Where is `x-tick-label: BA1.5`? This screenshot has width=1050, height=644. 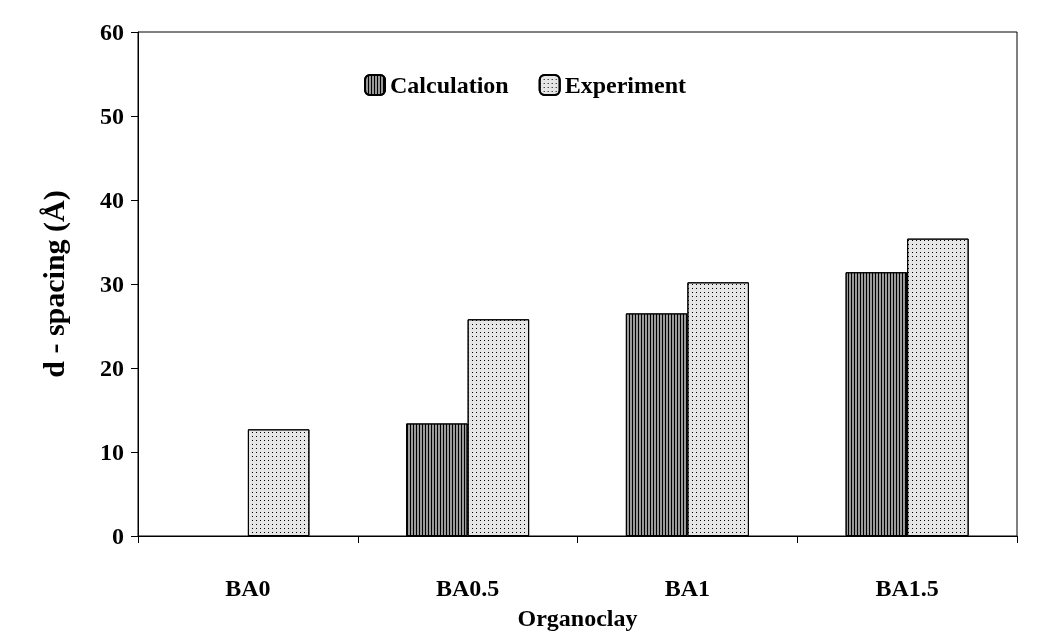
x-tick-label: BA1.5 is located at coordinates (907, 588).